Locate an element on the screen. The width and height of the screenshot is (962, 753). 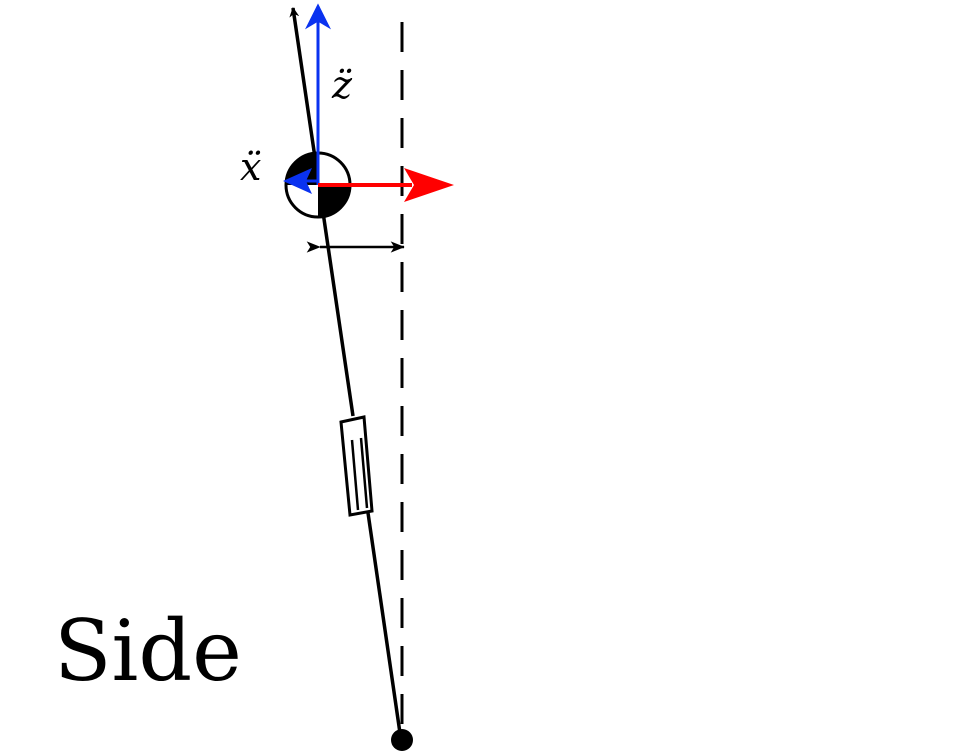
leg-line-upper is located at coordinates (336, 300).